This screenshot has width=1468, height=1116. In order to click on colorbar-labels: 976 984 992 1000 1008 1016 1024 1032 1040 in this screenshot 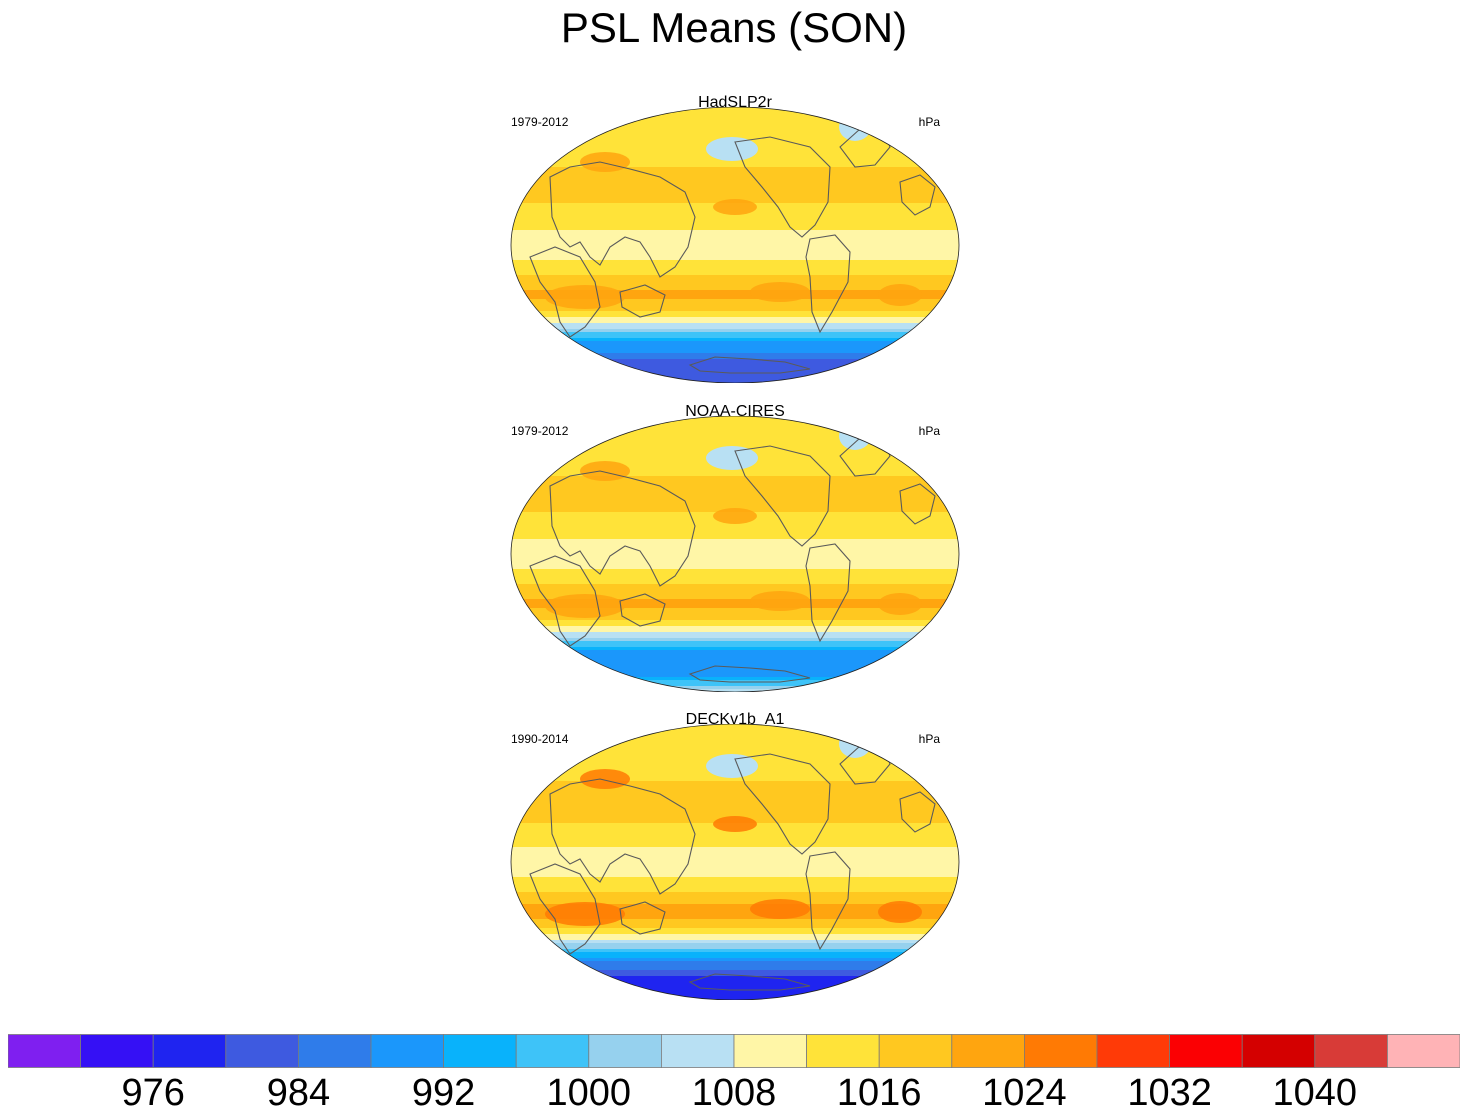, I will do `click(734, 1093)`.